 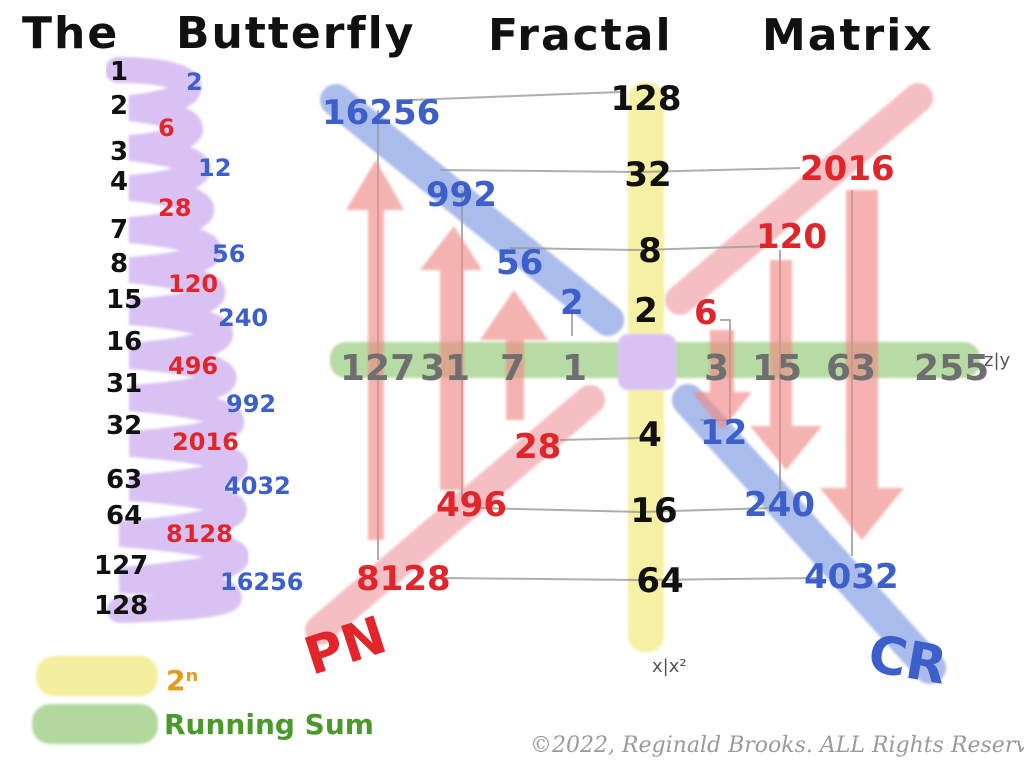 I want to click on corner-tag-cr: CR, so click(x=907, y=660).